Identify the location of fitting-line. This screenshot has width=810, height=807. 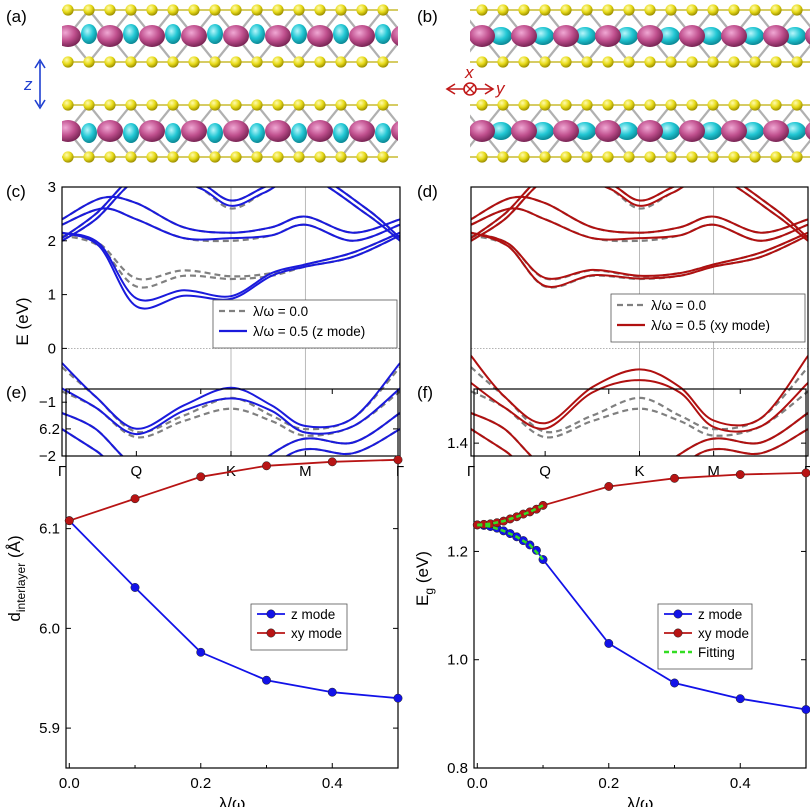
(510, 542).